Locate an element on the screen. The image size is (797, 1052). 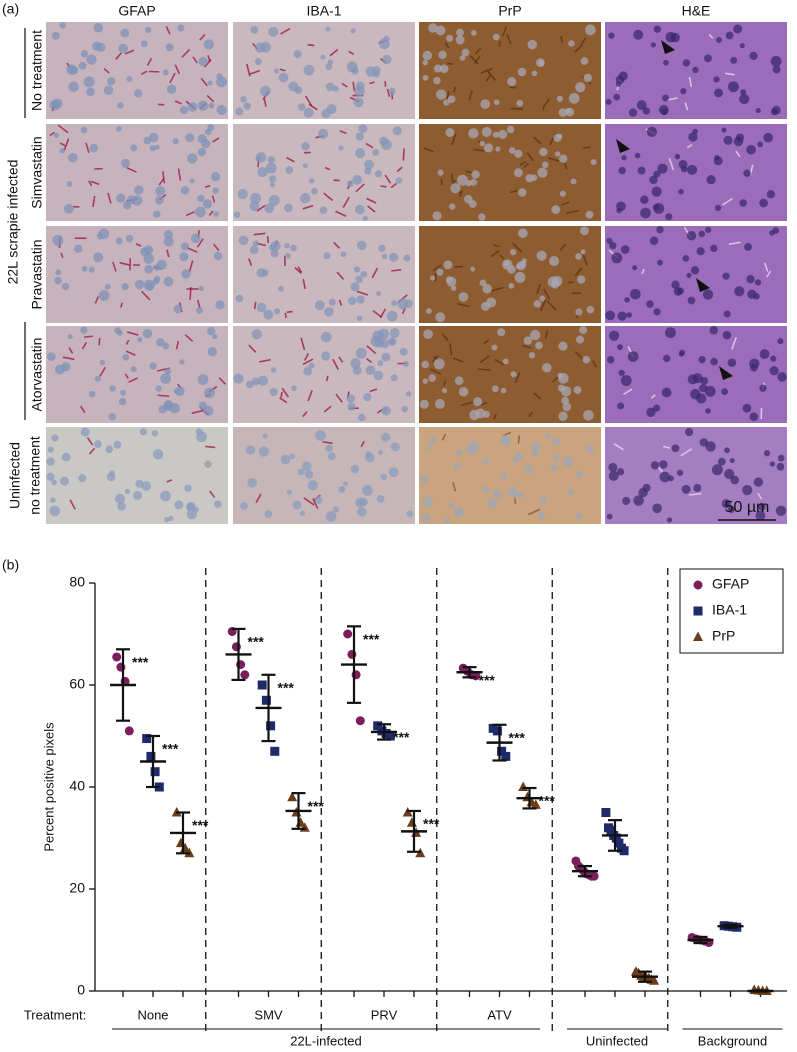
x-tick-label: SMV is located at coordinates (268, 1014).